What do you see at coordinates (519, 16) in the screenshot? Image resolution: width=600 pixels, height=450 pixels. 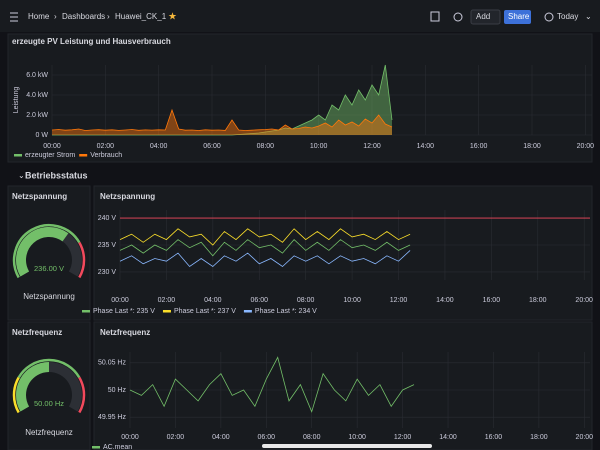 I see `share-label: Share` at bounding box center [519, 16].